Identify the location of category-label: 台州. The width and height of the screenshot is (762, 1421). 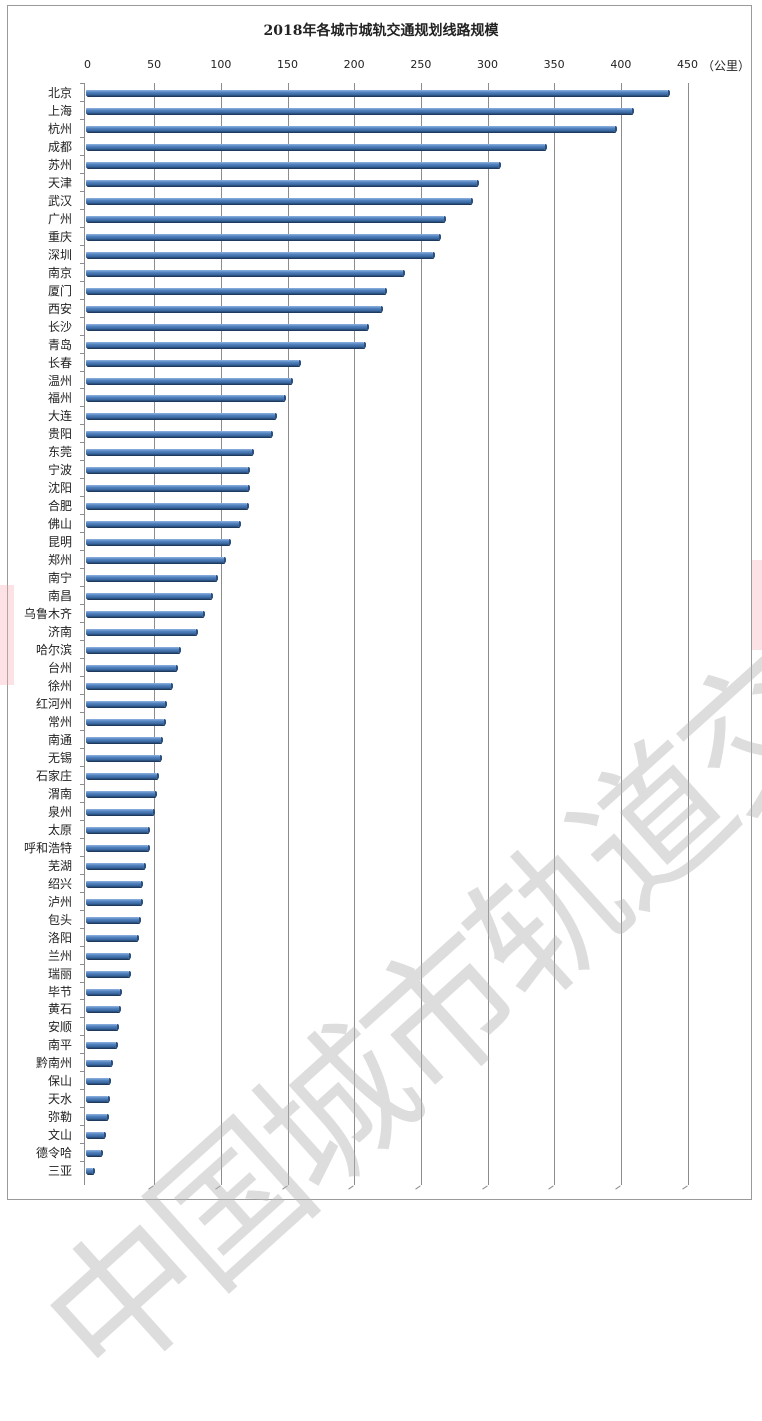
(59, 668).